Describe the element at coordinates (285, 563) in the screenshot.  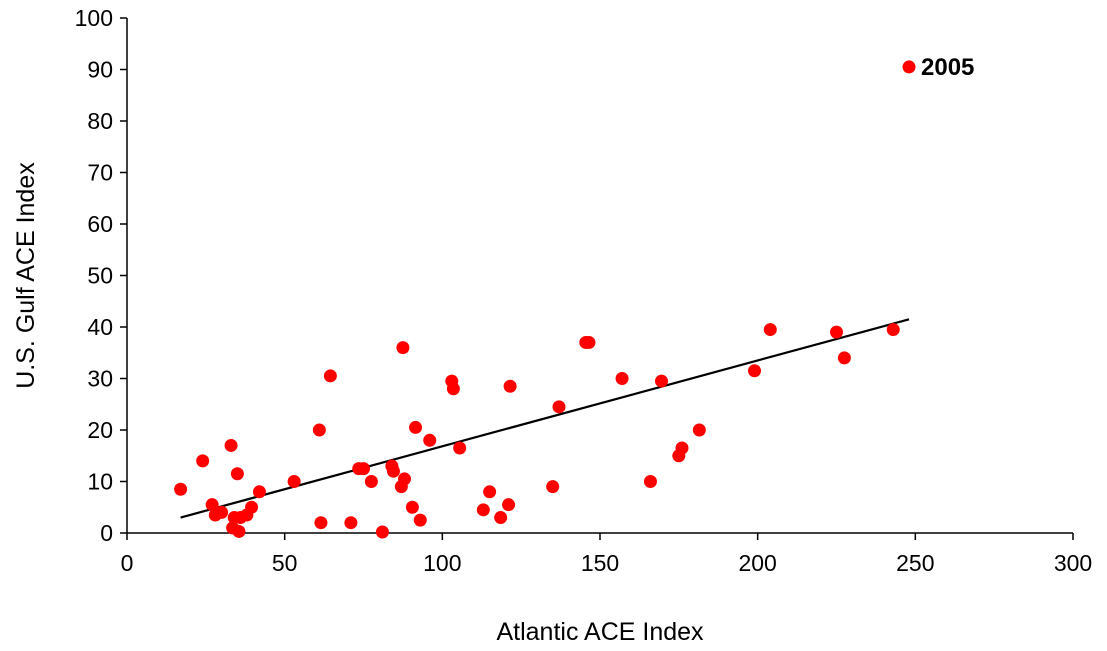
I see `x-tick-label: 50` at that location.